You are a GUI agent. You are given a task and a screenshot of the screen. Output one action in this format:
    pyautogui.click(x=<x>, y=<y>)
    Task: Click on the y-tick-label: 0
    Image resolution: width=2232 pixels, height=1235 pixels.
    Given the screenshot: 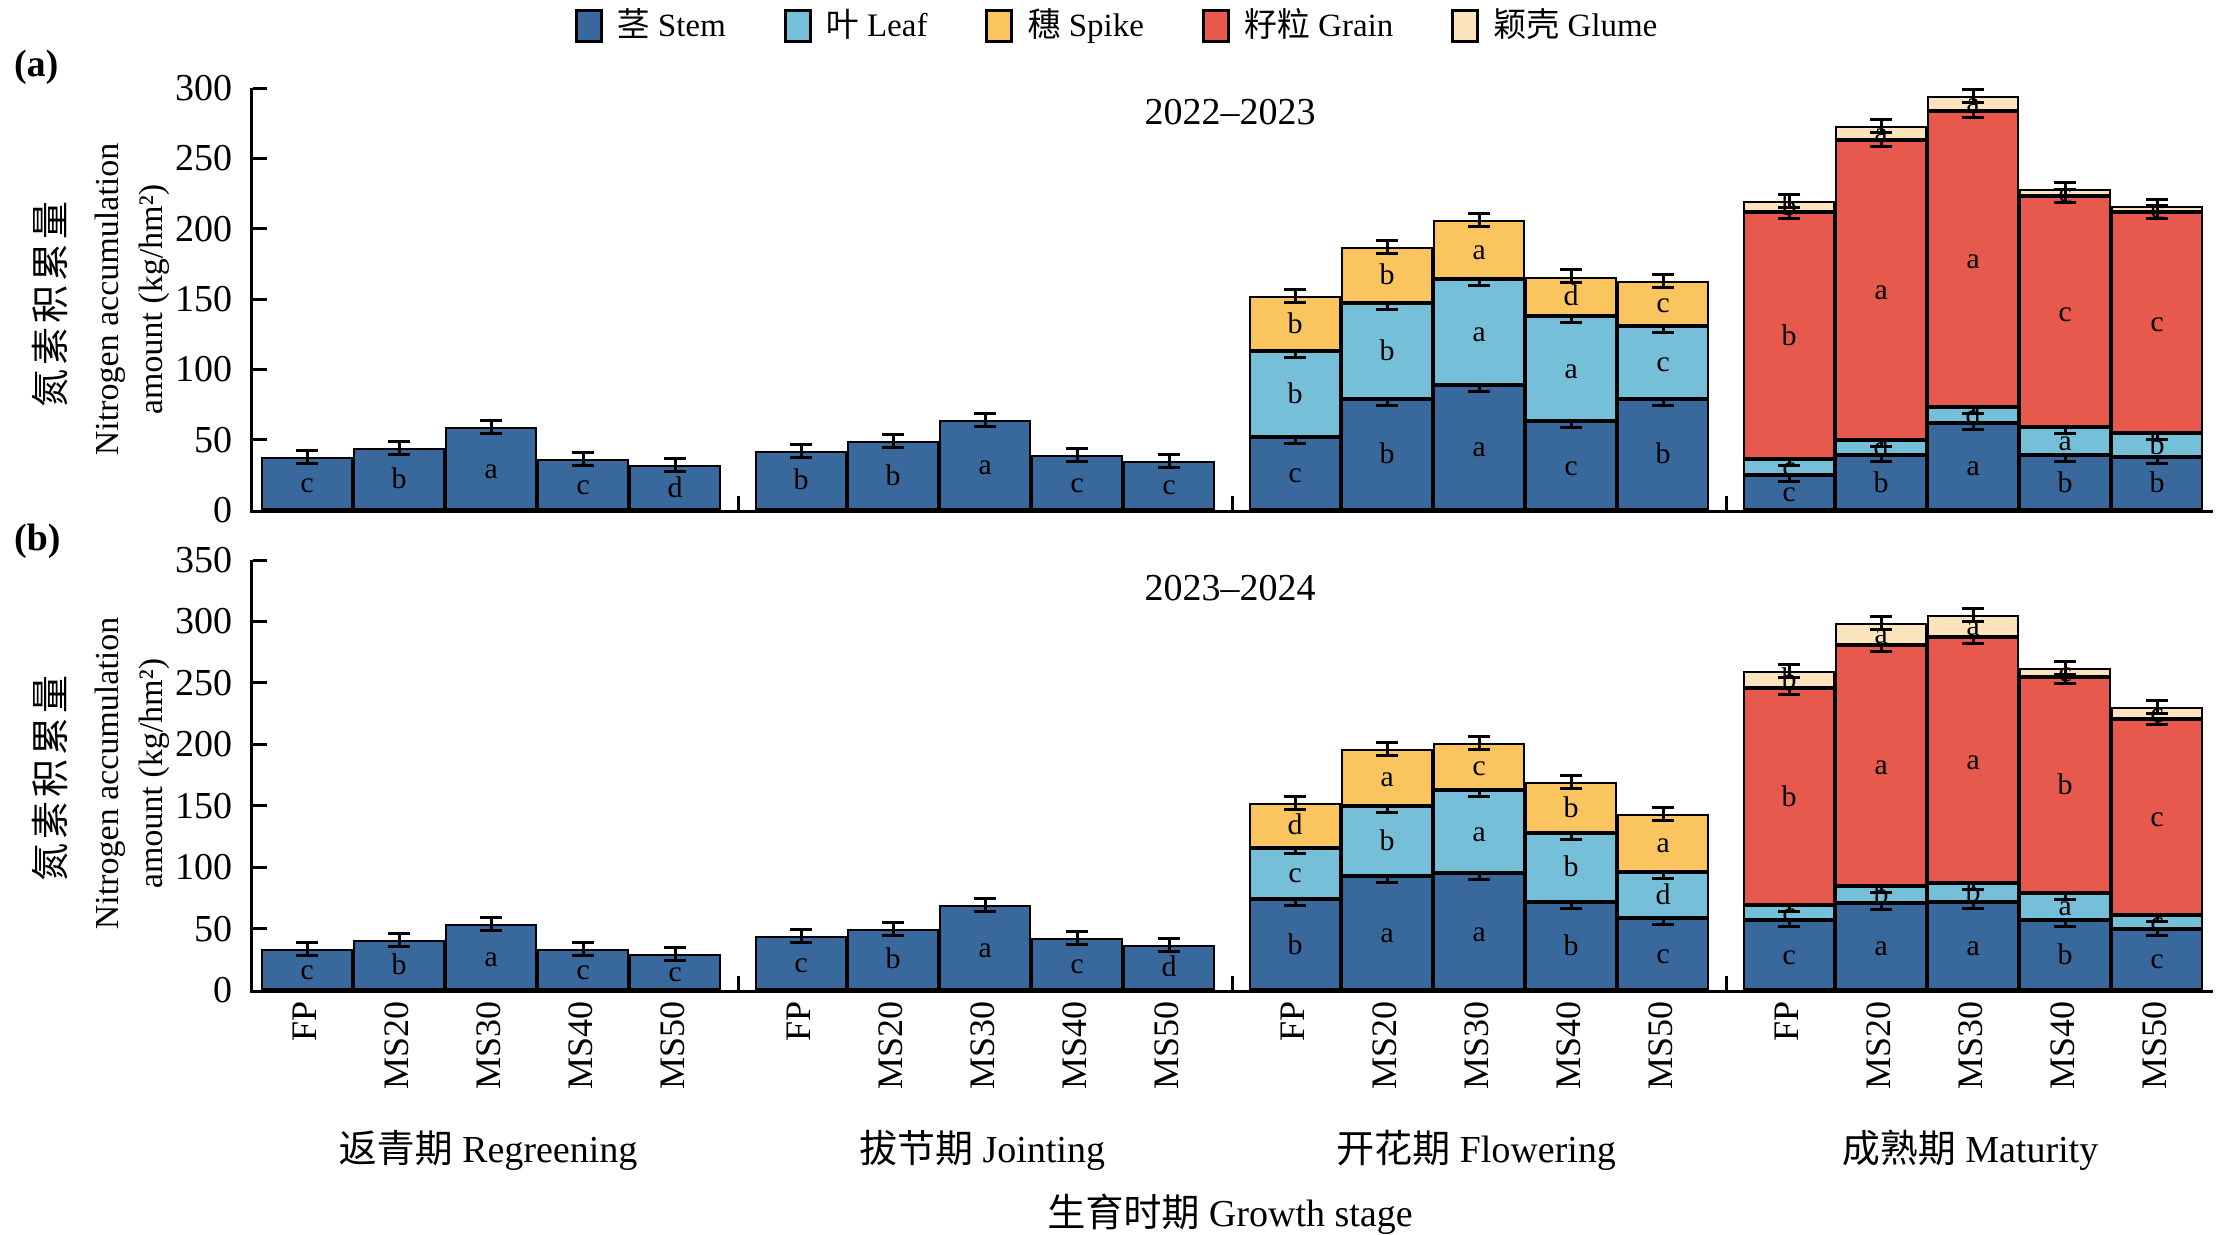 What is the action you would take?
    pyautogui.click(x=222, y=990)
    